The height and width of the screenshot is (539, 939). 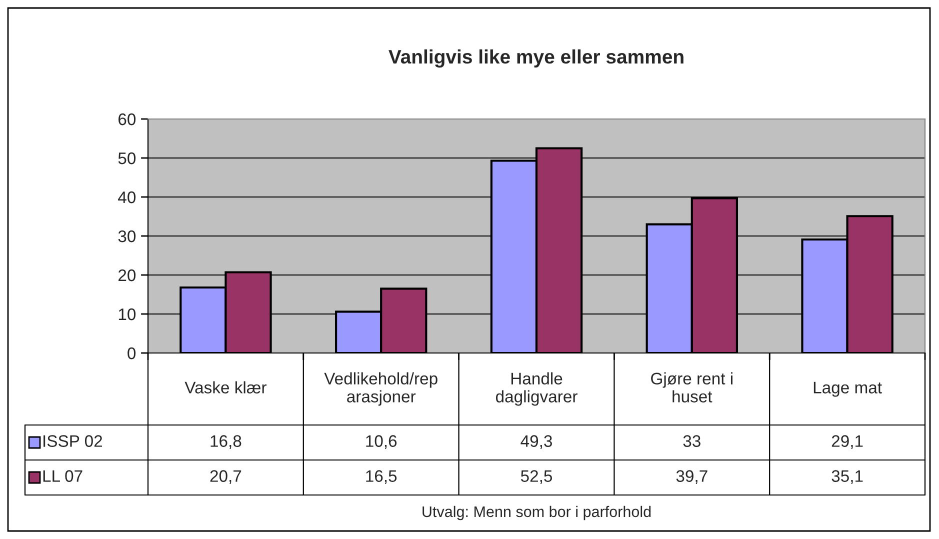 I want to click on data-label: 52,5, so click(x=536, y=477).